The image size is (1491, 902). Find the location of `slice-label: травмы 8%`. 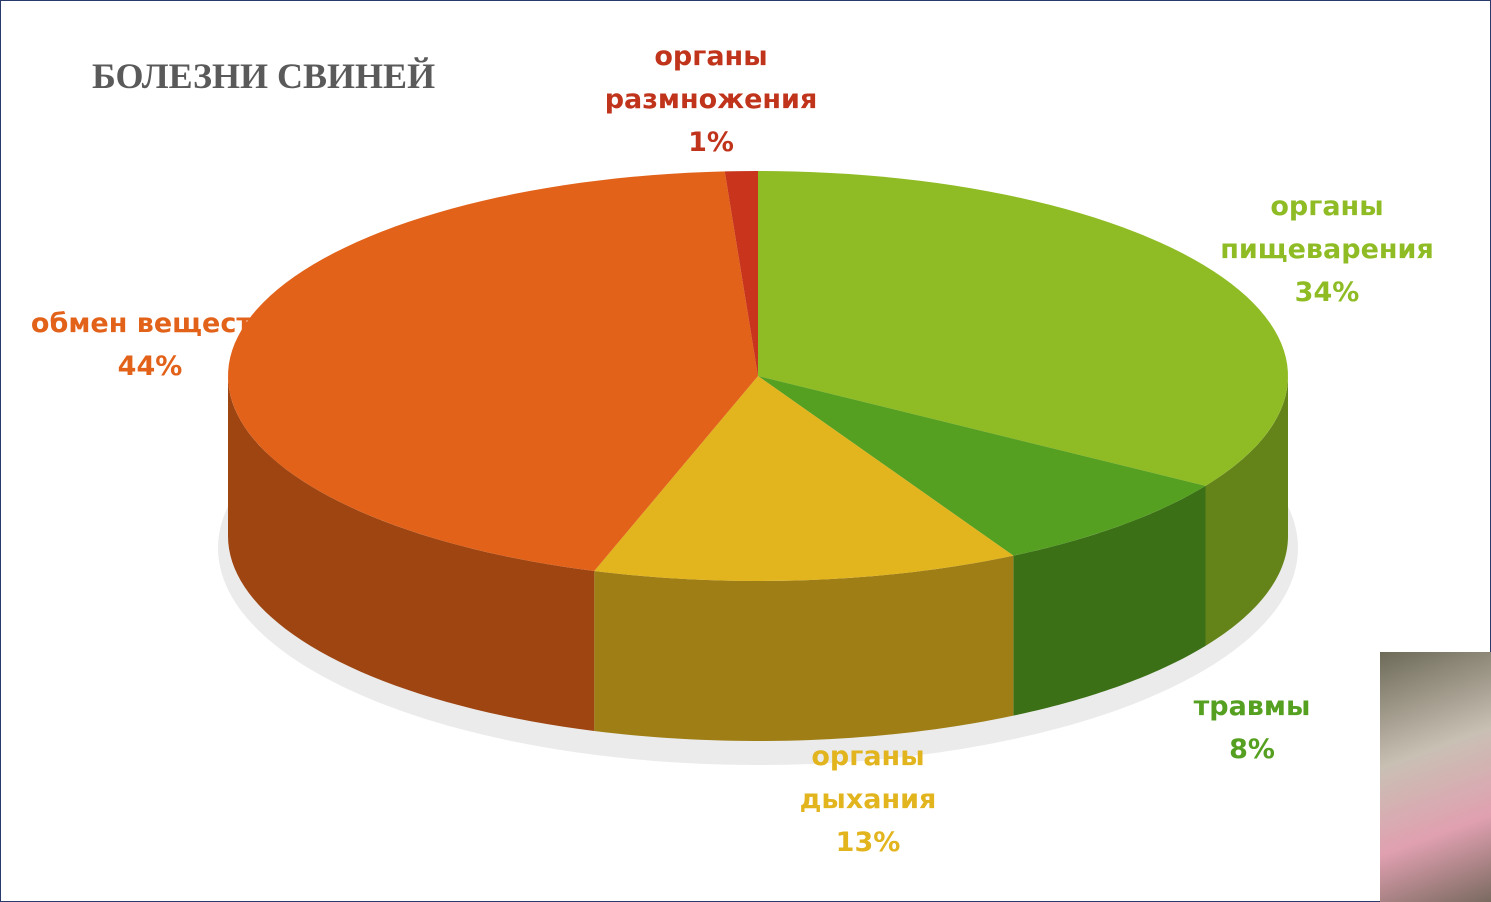

slice-label: травмы 8% is located at coordinates (1252, 728).